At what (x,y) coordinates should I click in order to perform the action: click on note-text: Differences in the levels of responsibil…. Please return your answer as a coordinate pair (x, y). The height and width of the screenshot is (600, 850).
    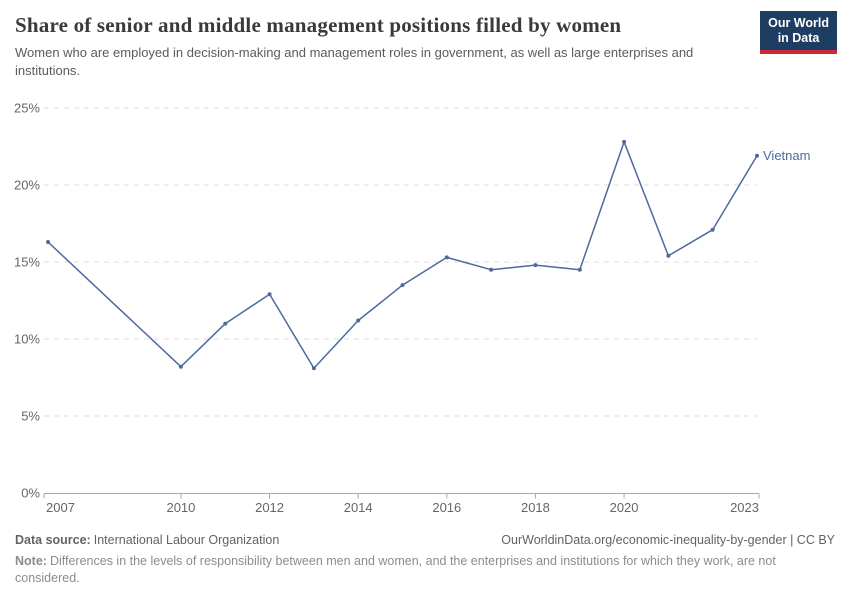
    Looking at the image, I should click on (395, 569).